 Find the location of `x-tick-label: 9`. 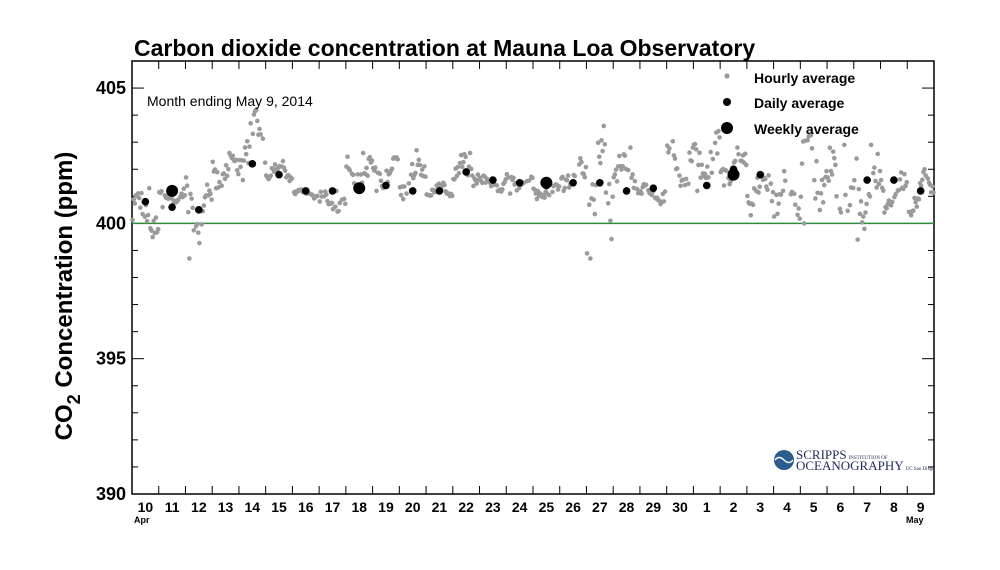

x-tick-label: 9 is located at coordinates (921, 507).